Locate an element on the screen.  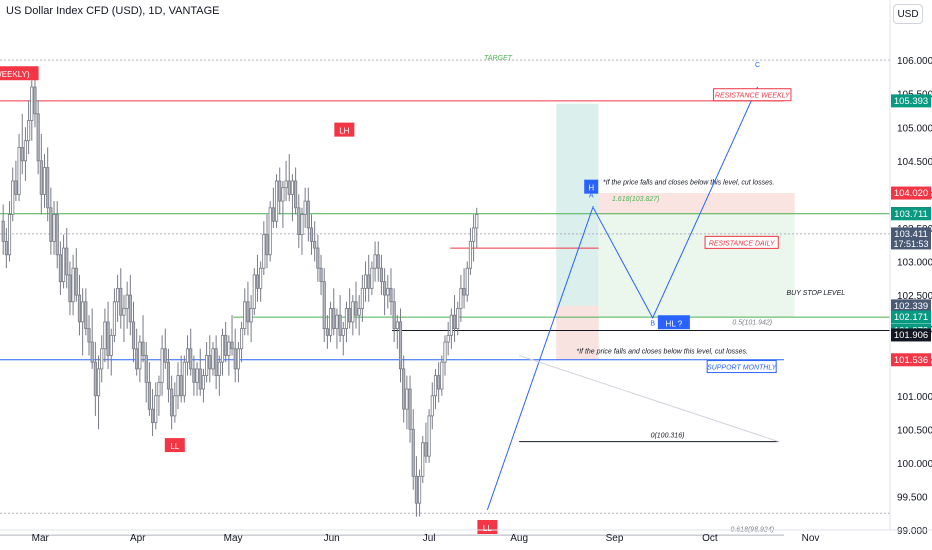
currency-button: USD is located at coordinates (908, 14).